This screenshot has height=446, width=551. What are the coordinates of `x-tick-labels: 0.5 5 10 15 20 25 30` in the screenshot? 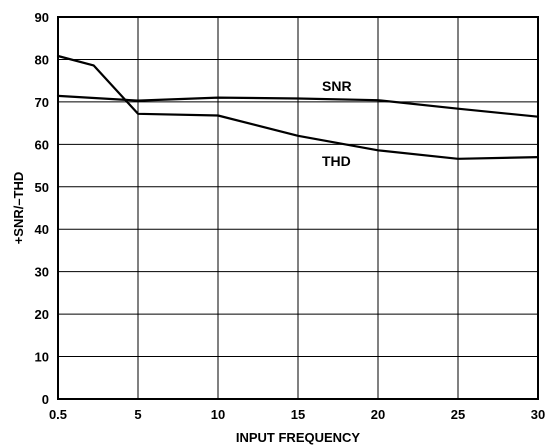 It's located at (297, 414).